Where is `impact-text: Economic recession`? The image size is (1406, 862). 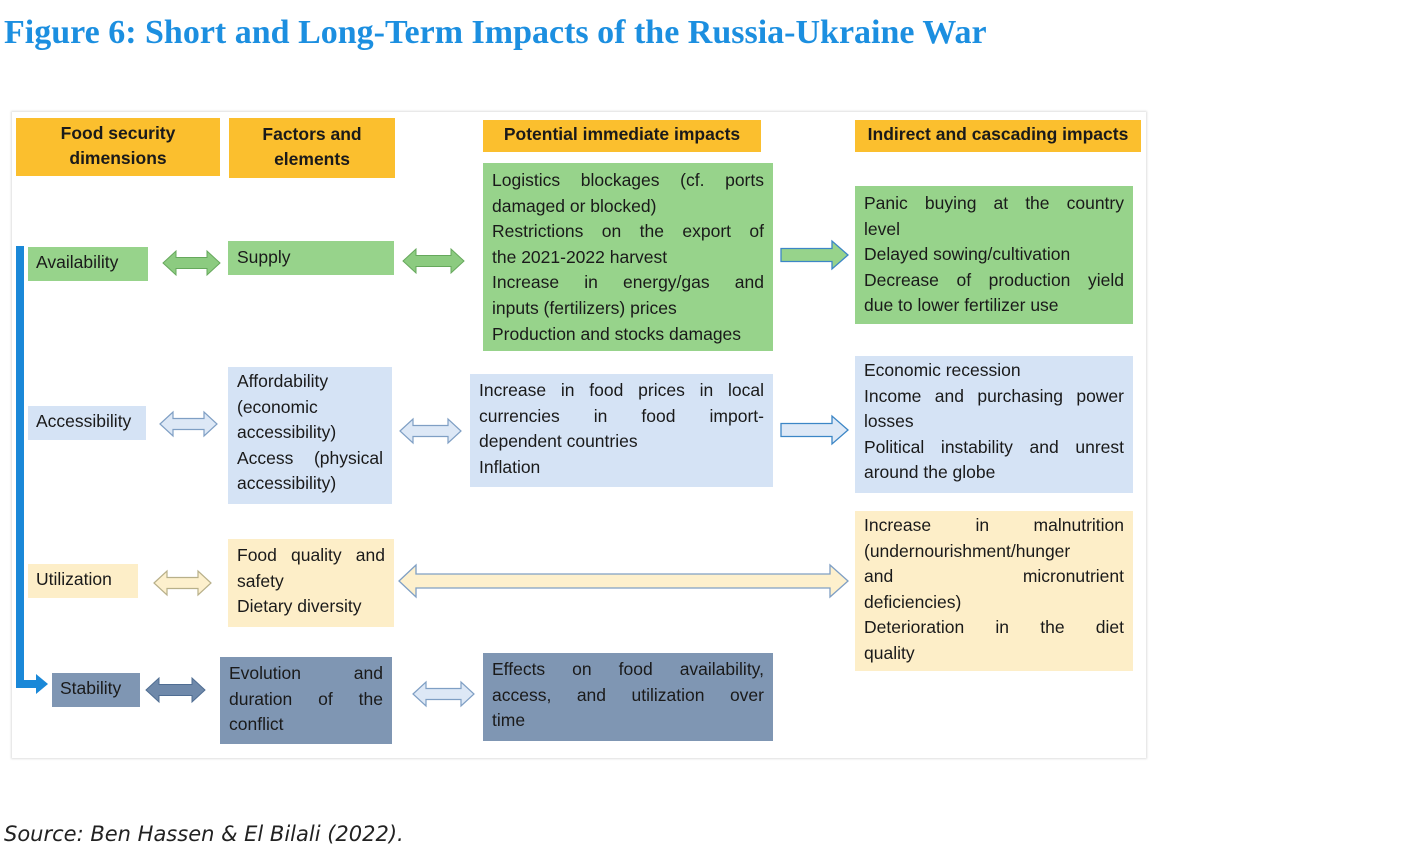 impact-text: Economic recession is located at coordinates (942, 370).